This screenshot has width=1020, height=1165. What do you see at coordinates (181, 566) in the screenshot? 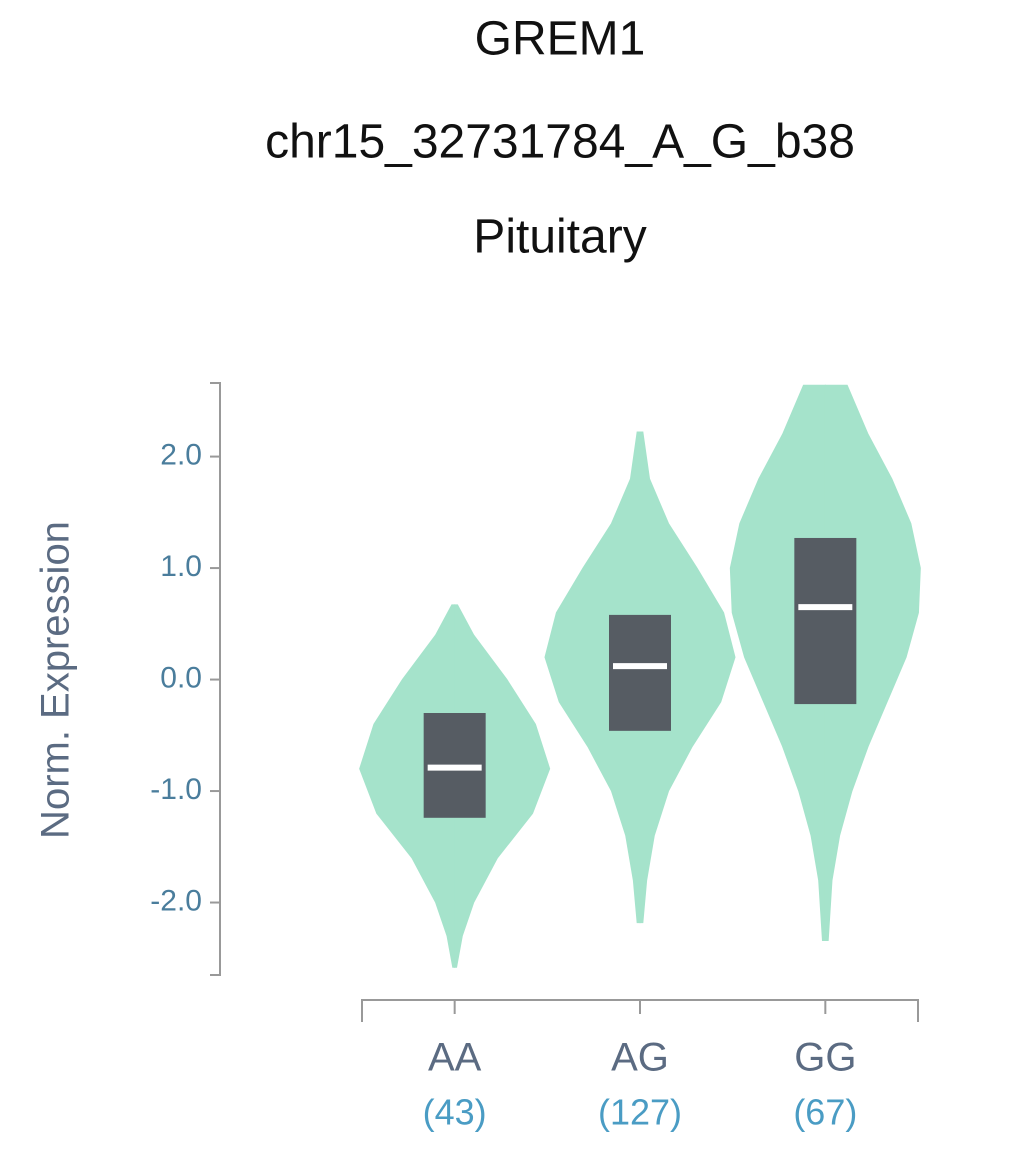
I see `y-tick-label: 1.0` at bounding box center [181, 566].